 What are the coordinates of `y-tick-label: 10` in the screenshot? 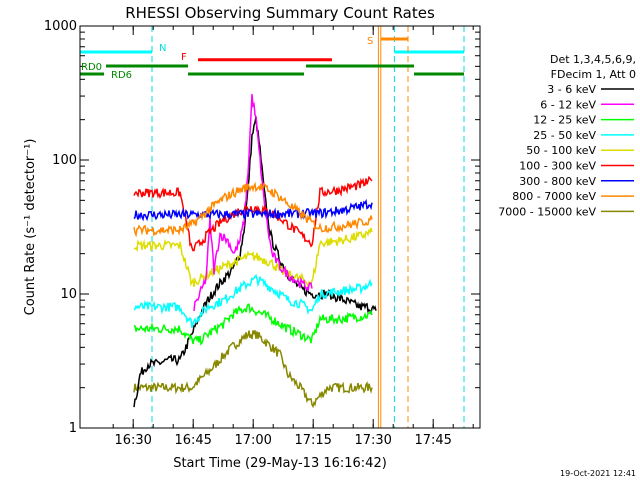 It's located at (68, 294).